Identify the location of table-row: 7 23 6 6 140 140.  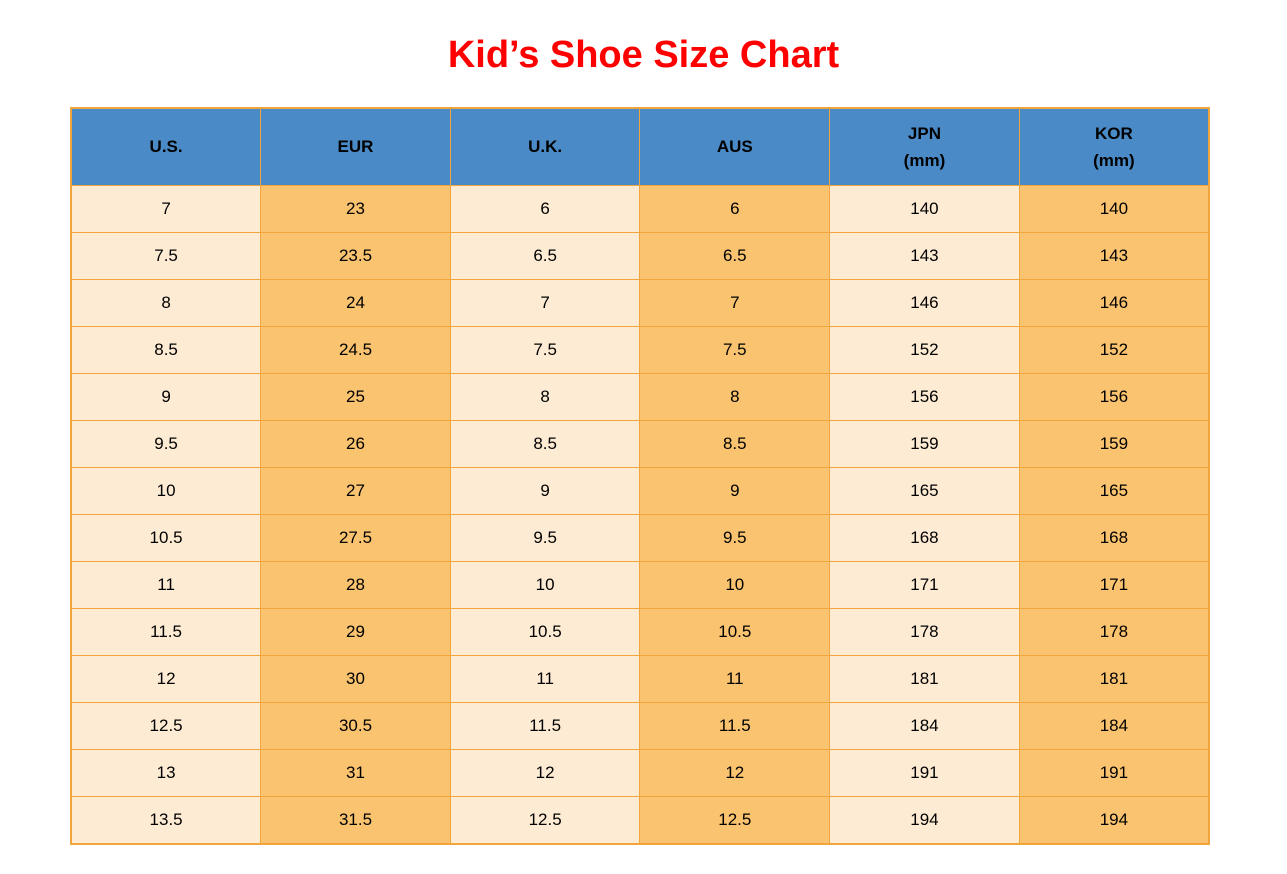
(640, 209).